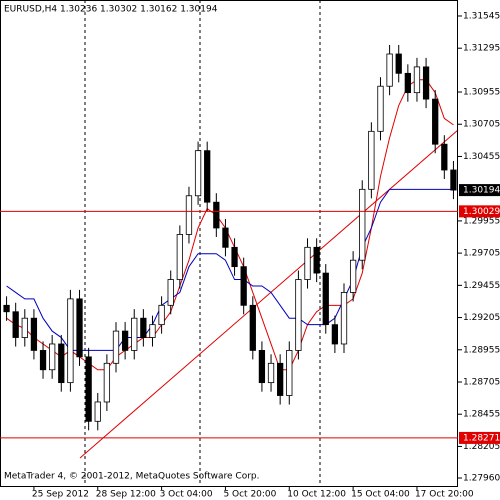 The width and height of the screenshot is (500, 500). I want to click on x-tick-label: 5 Oct 20:00, so click(249, 495).